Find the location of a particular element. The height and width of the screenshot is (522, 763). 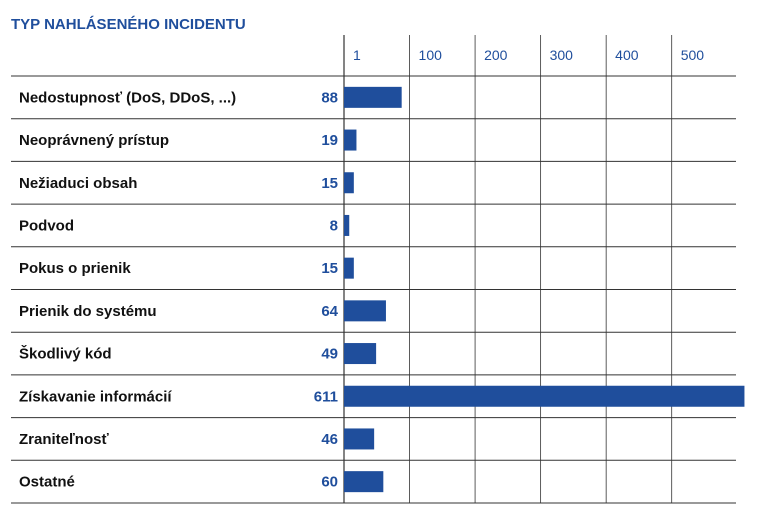

bar-row: Pokus o prienik 15 is located at coordinates (186, 268).